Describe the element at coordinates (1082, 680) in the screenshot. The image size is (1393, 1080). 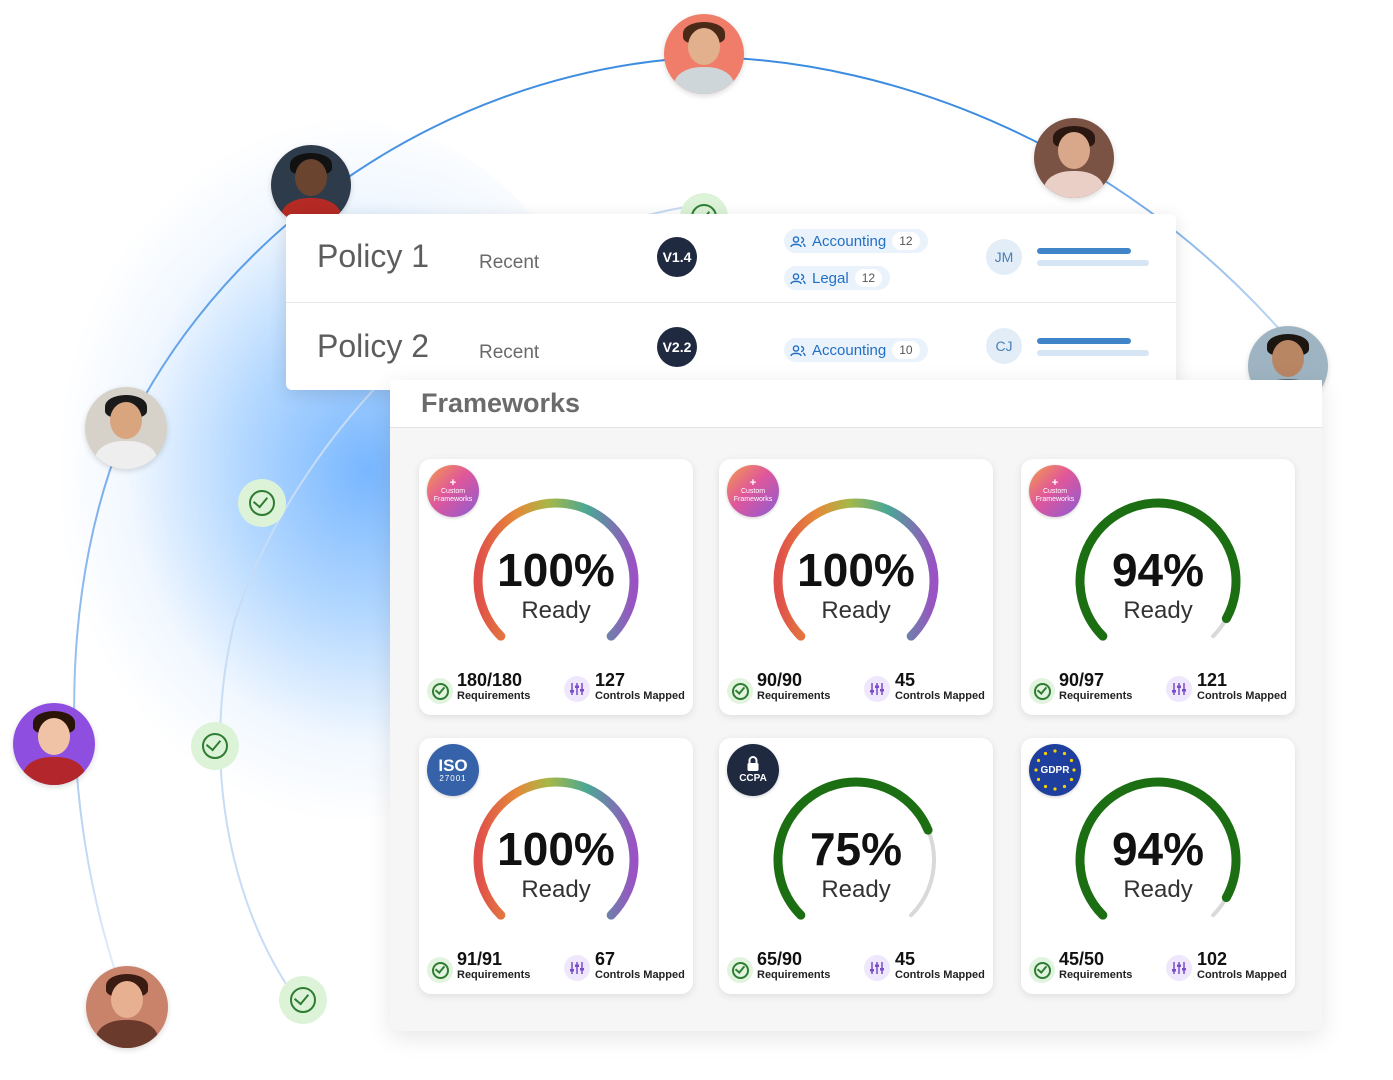
I see `requirements-count: 90/97` at that location.